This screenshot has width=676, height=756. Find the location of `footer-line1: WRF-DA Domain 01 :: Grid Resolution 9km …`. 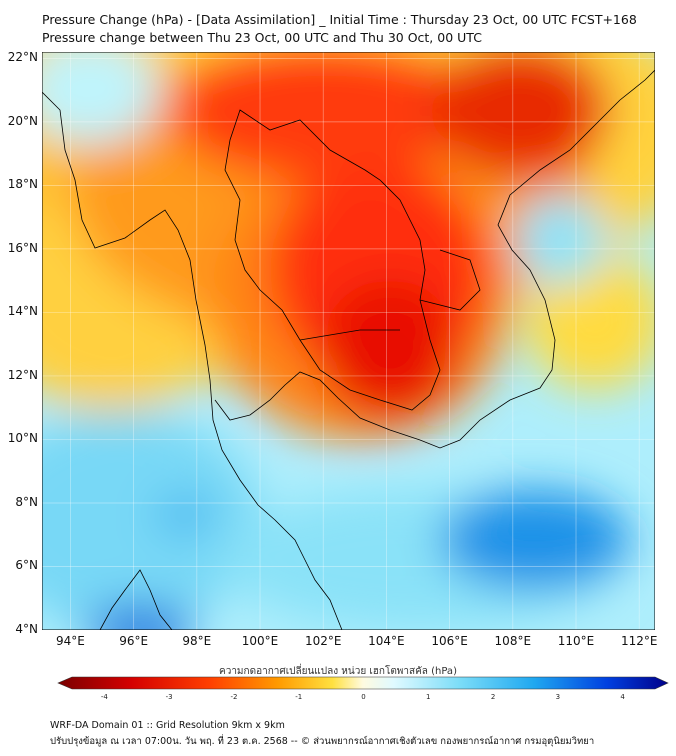

footer-line1: WRF-DA Domain 01 :: Grid Resolution 9km … is located at coordinates (167, 725).